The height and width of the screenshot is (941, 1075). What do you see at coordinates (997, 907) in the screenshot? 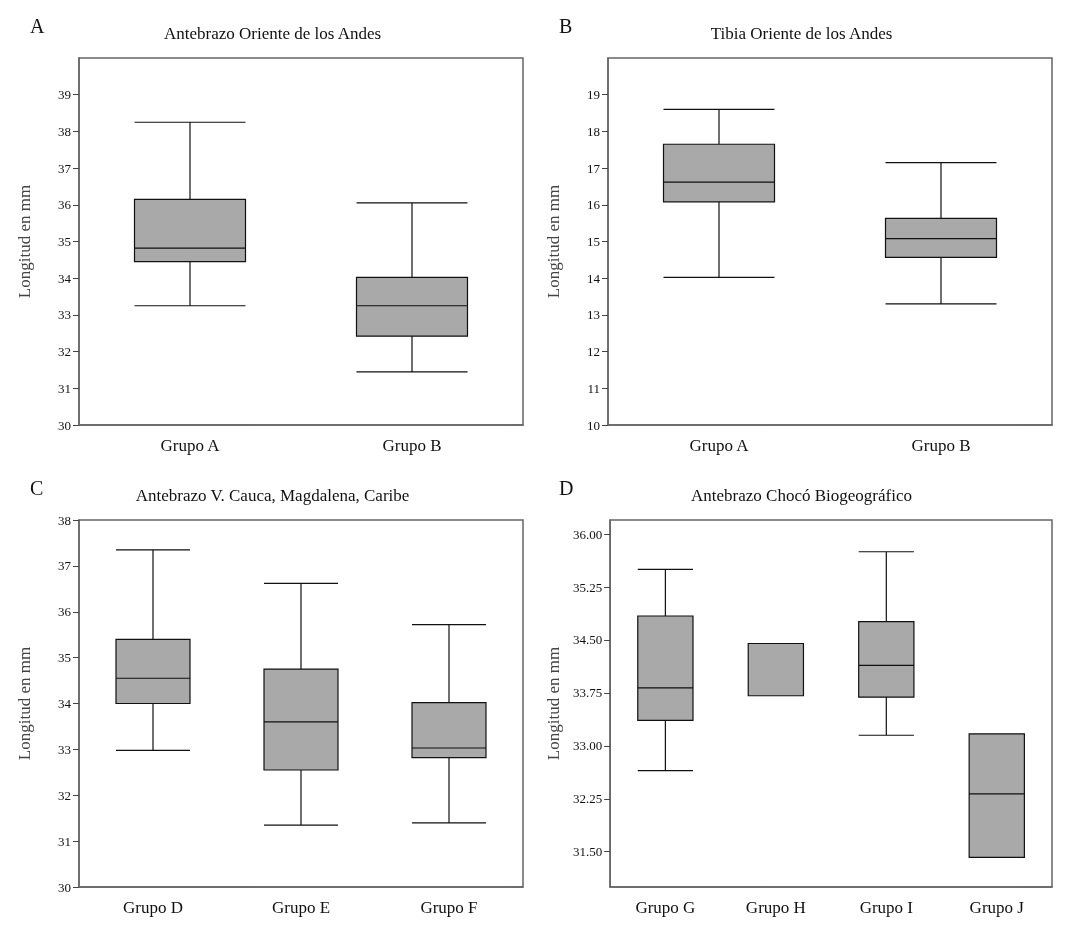
I see `x-tick-label: Grupo J` at bounding box center [997, 907].